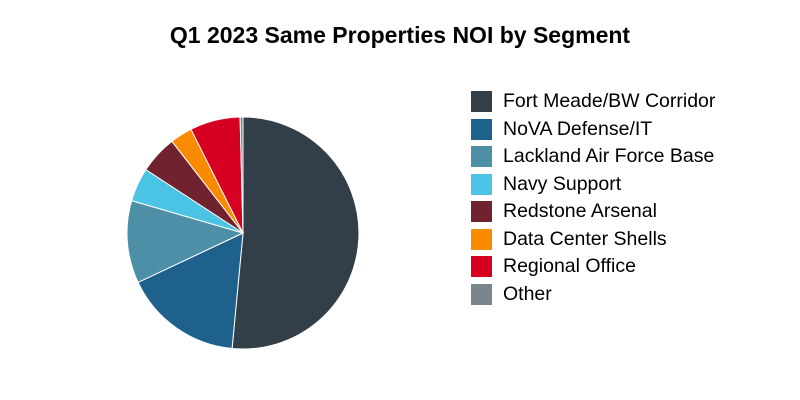  What do you see at coordinates (578, 128) in the screenshot?
I see `legend-item-label: NoVA Defense/IT` at bounding box center [578, 128].